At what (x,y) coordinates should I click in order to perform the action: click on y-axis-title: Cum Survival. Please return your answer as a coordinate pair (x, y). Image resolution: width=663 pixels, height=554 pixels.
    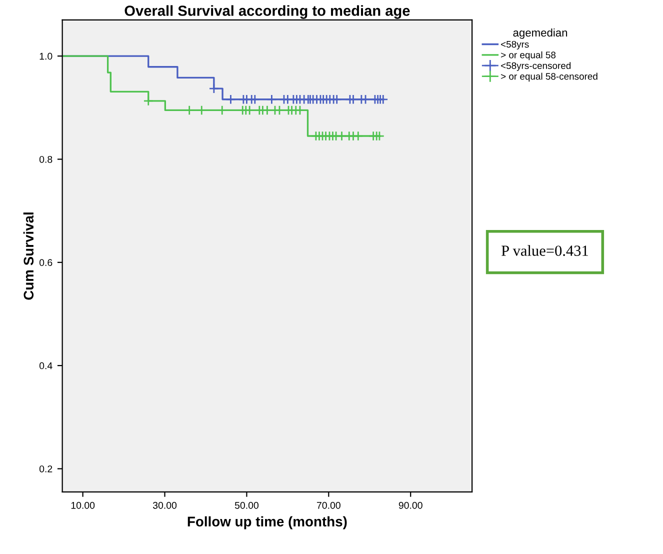
    Looking at the image, I should click on (28, 256).